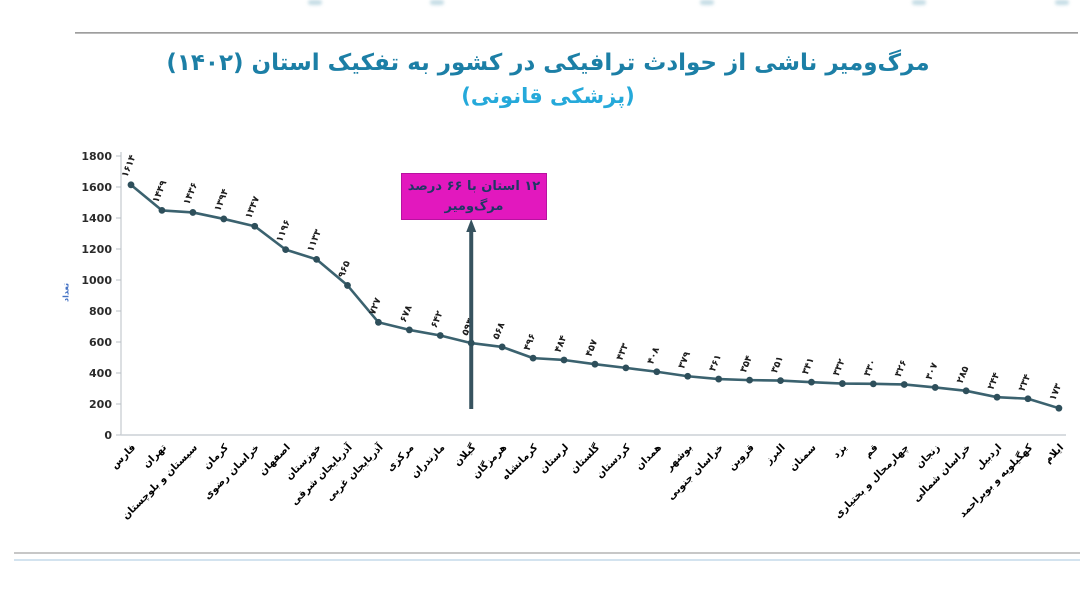 This screenshot has height=607, width=1080. What do you see at coordinates (803, 457) in the screenshot?
I see `x-axis-label: سمنان` at bounding box center [803, 457].